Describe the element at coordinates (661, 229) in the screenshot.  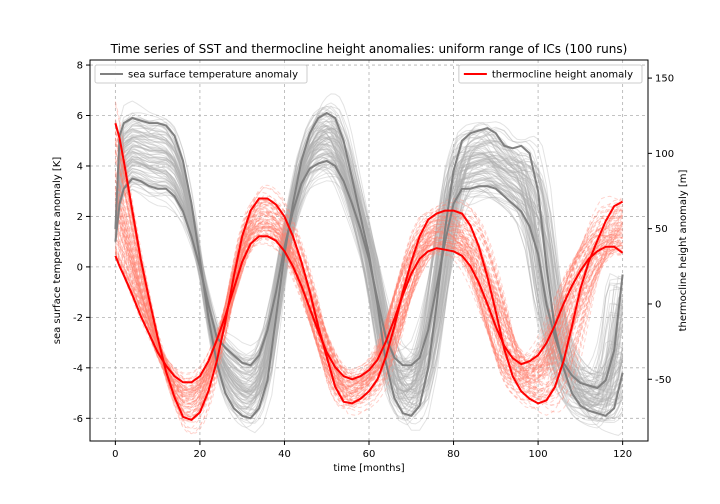
I see `y-right-tick-label: 50` at that location.